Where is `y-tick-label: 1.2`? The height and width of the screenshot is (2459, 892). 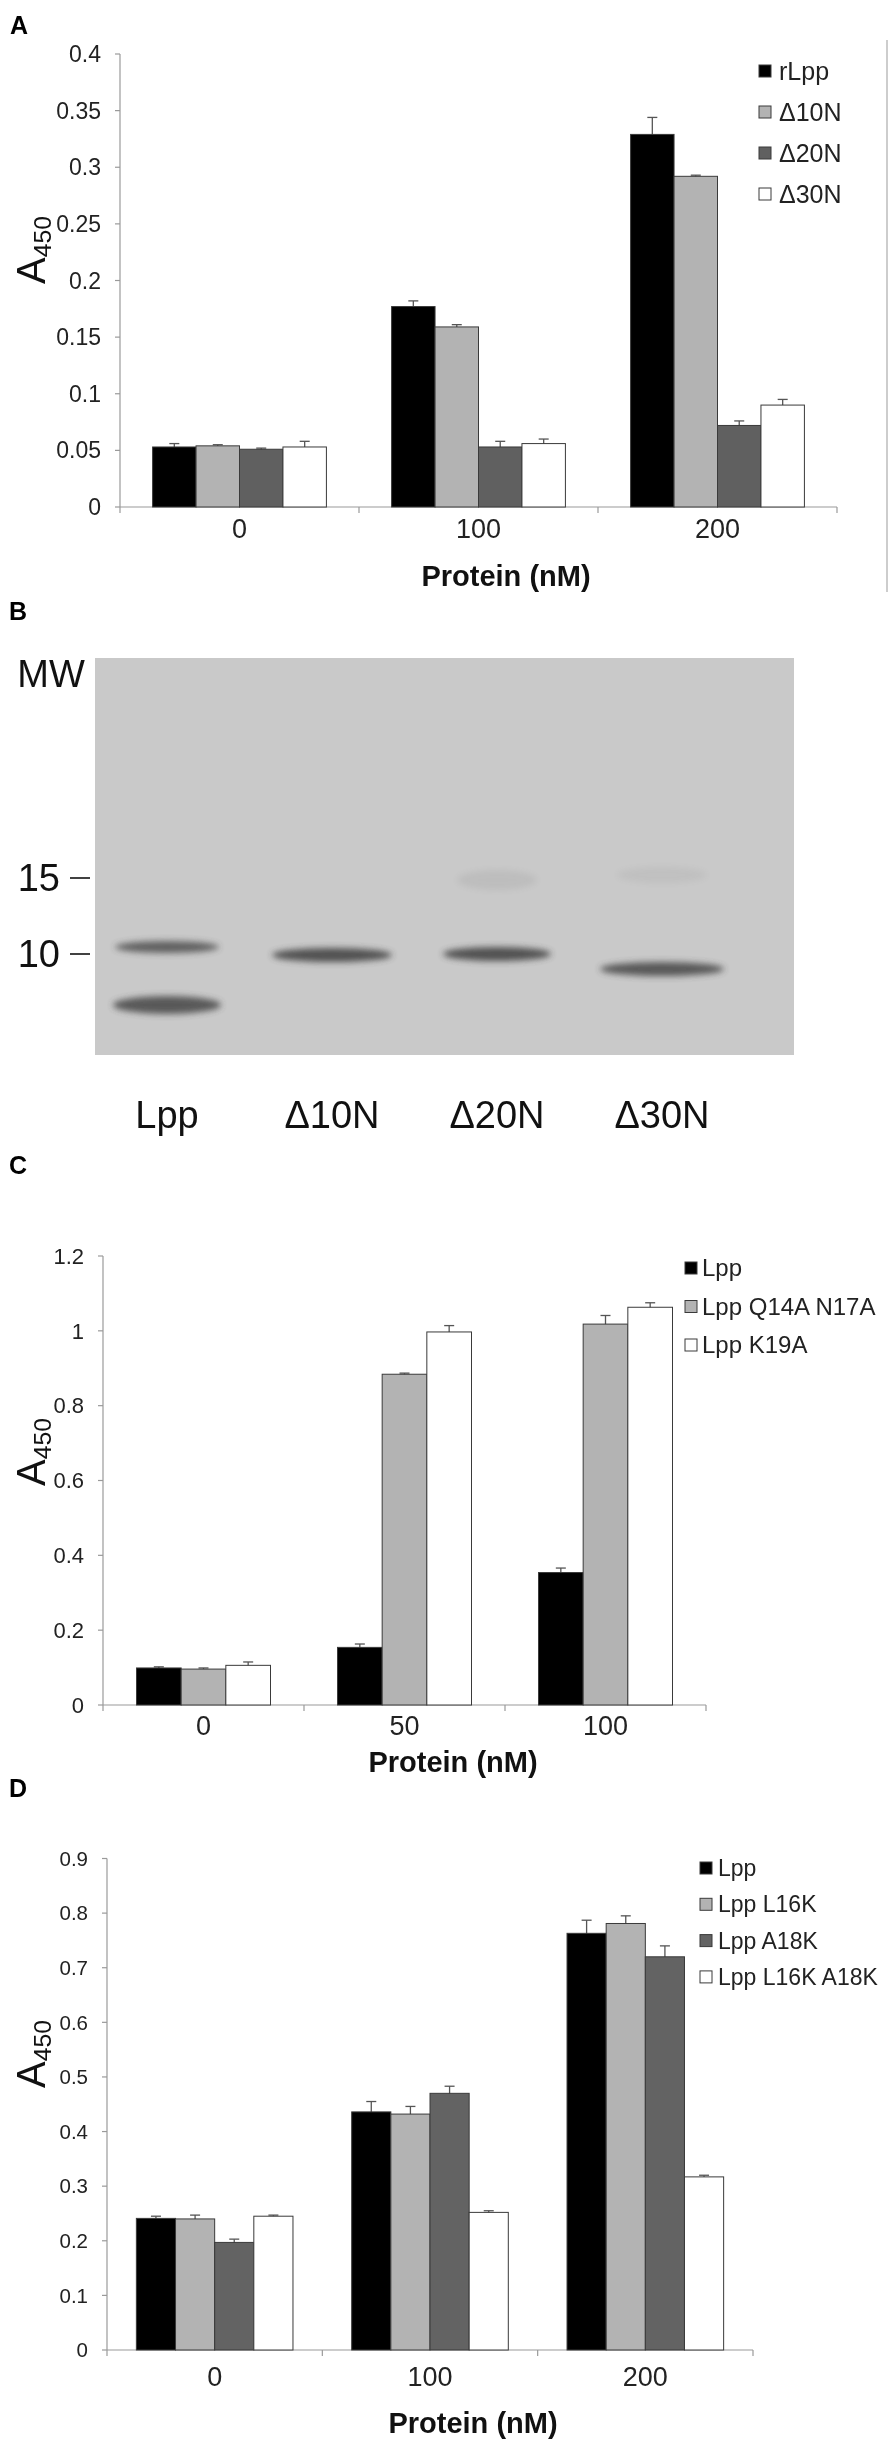
y-tick-label: 1.2 is located at coordinates (68, 1256).